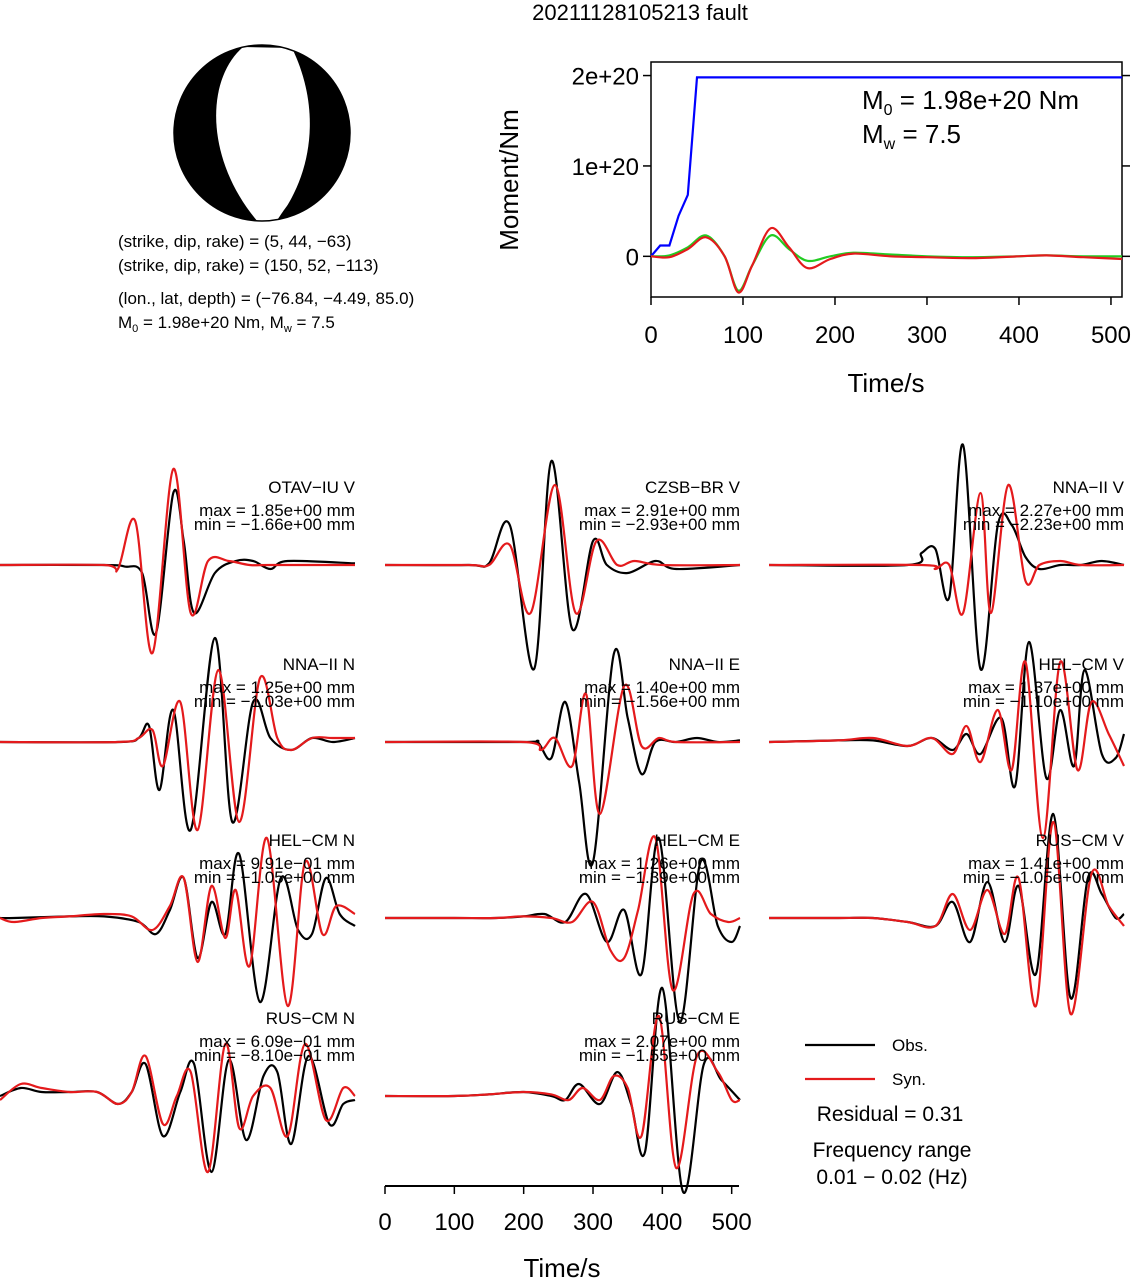  I want to click on frequency-range-value: 0.01 − 0.02 (Hz), so click(891, 1177).